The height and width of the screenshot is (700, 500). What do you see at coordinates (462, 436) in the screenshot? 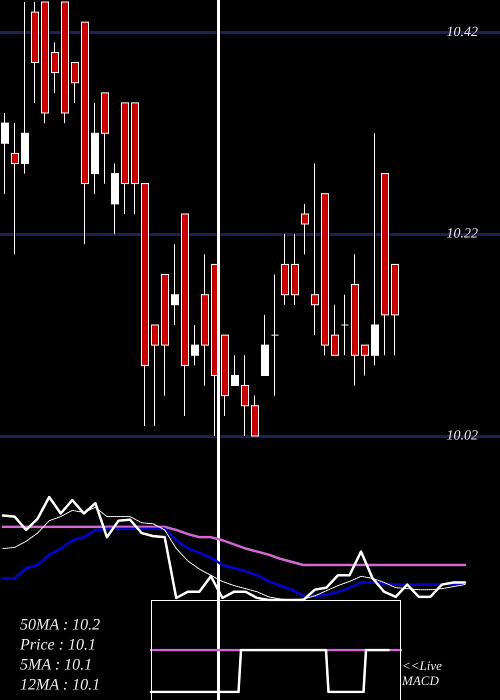
I see `y-tick-label: 10.02` at bounding box center [462, 436].